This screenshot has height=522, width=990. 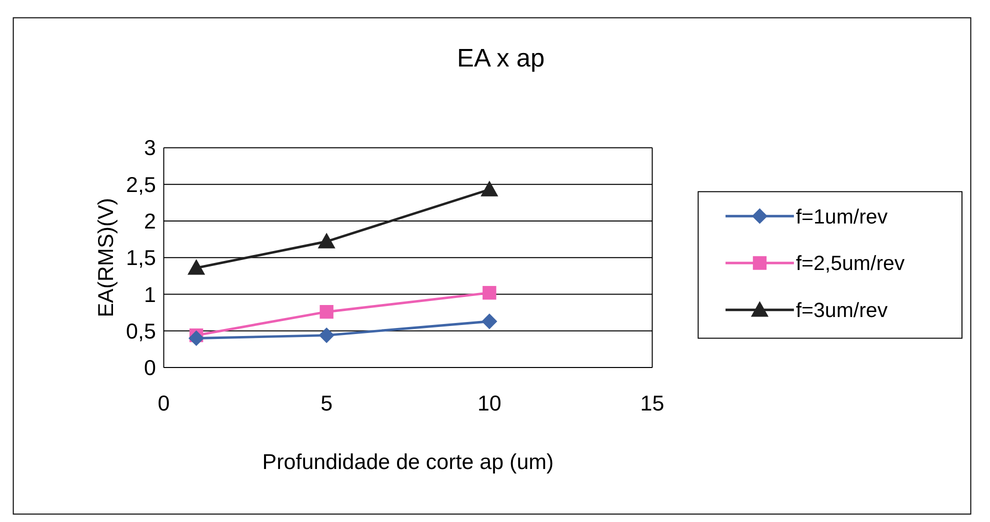 I want to click on y-tick-label: 3, so click(x=150, y=148).